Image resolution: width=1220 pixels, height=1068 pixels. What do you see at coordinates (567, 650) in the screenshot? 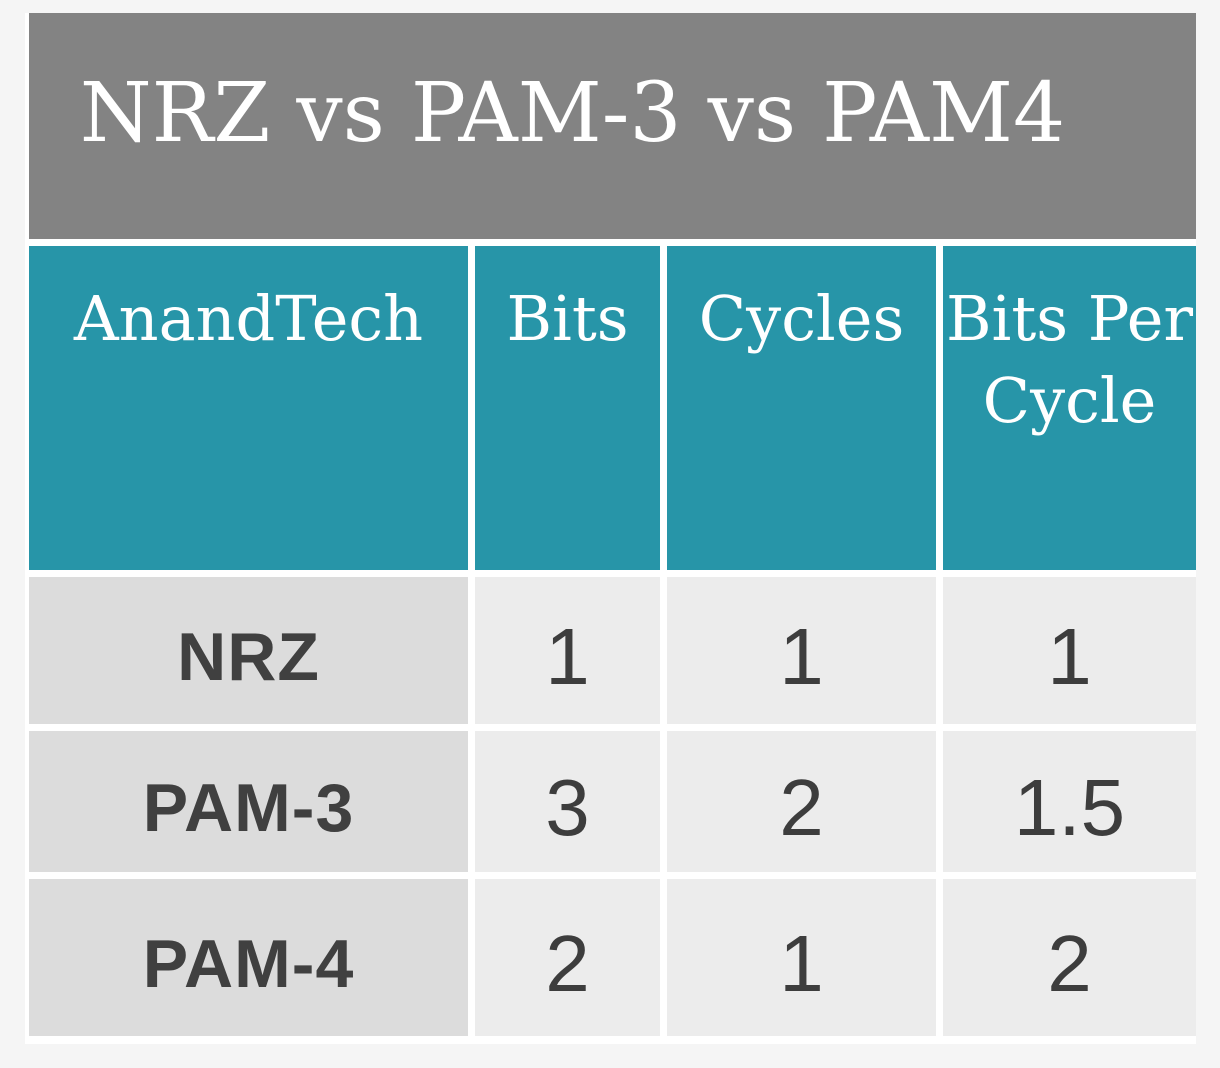
I see `cell-nrz-bits: 1` at bounding box center [567, 650].